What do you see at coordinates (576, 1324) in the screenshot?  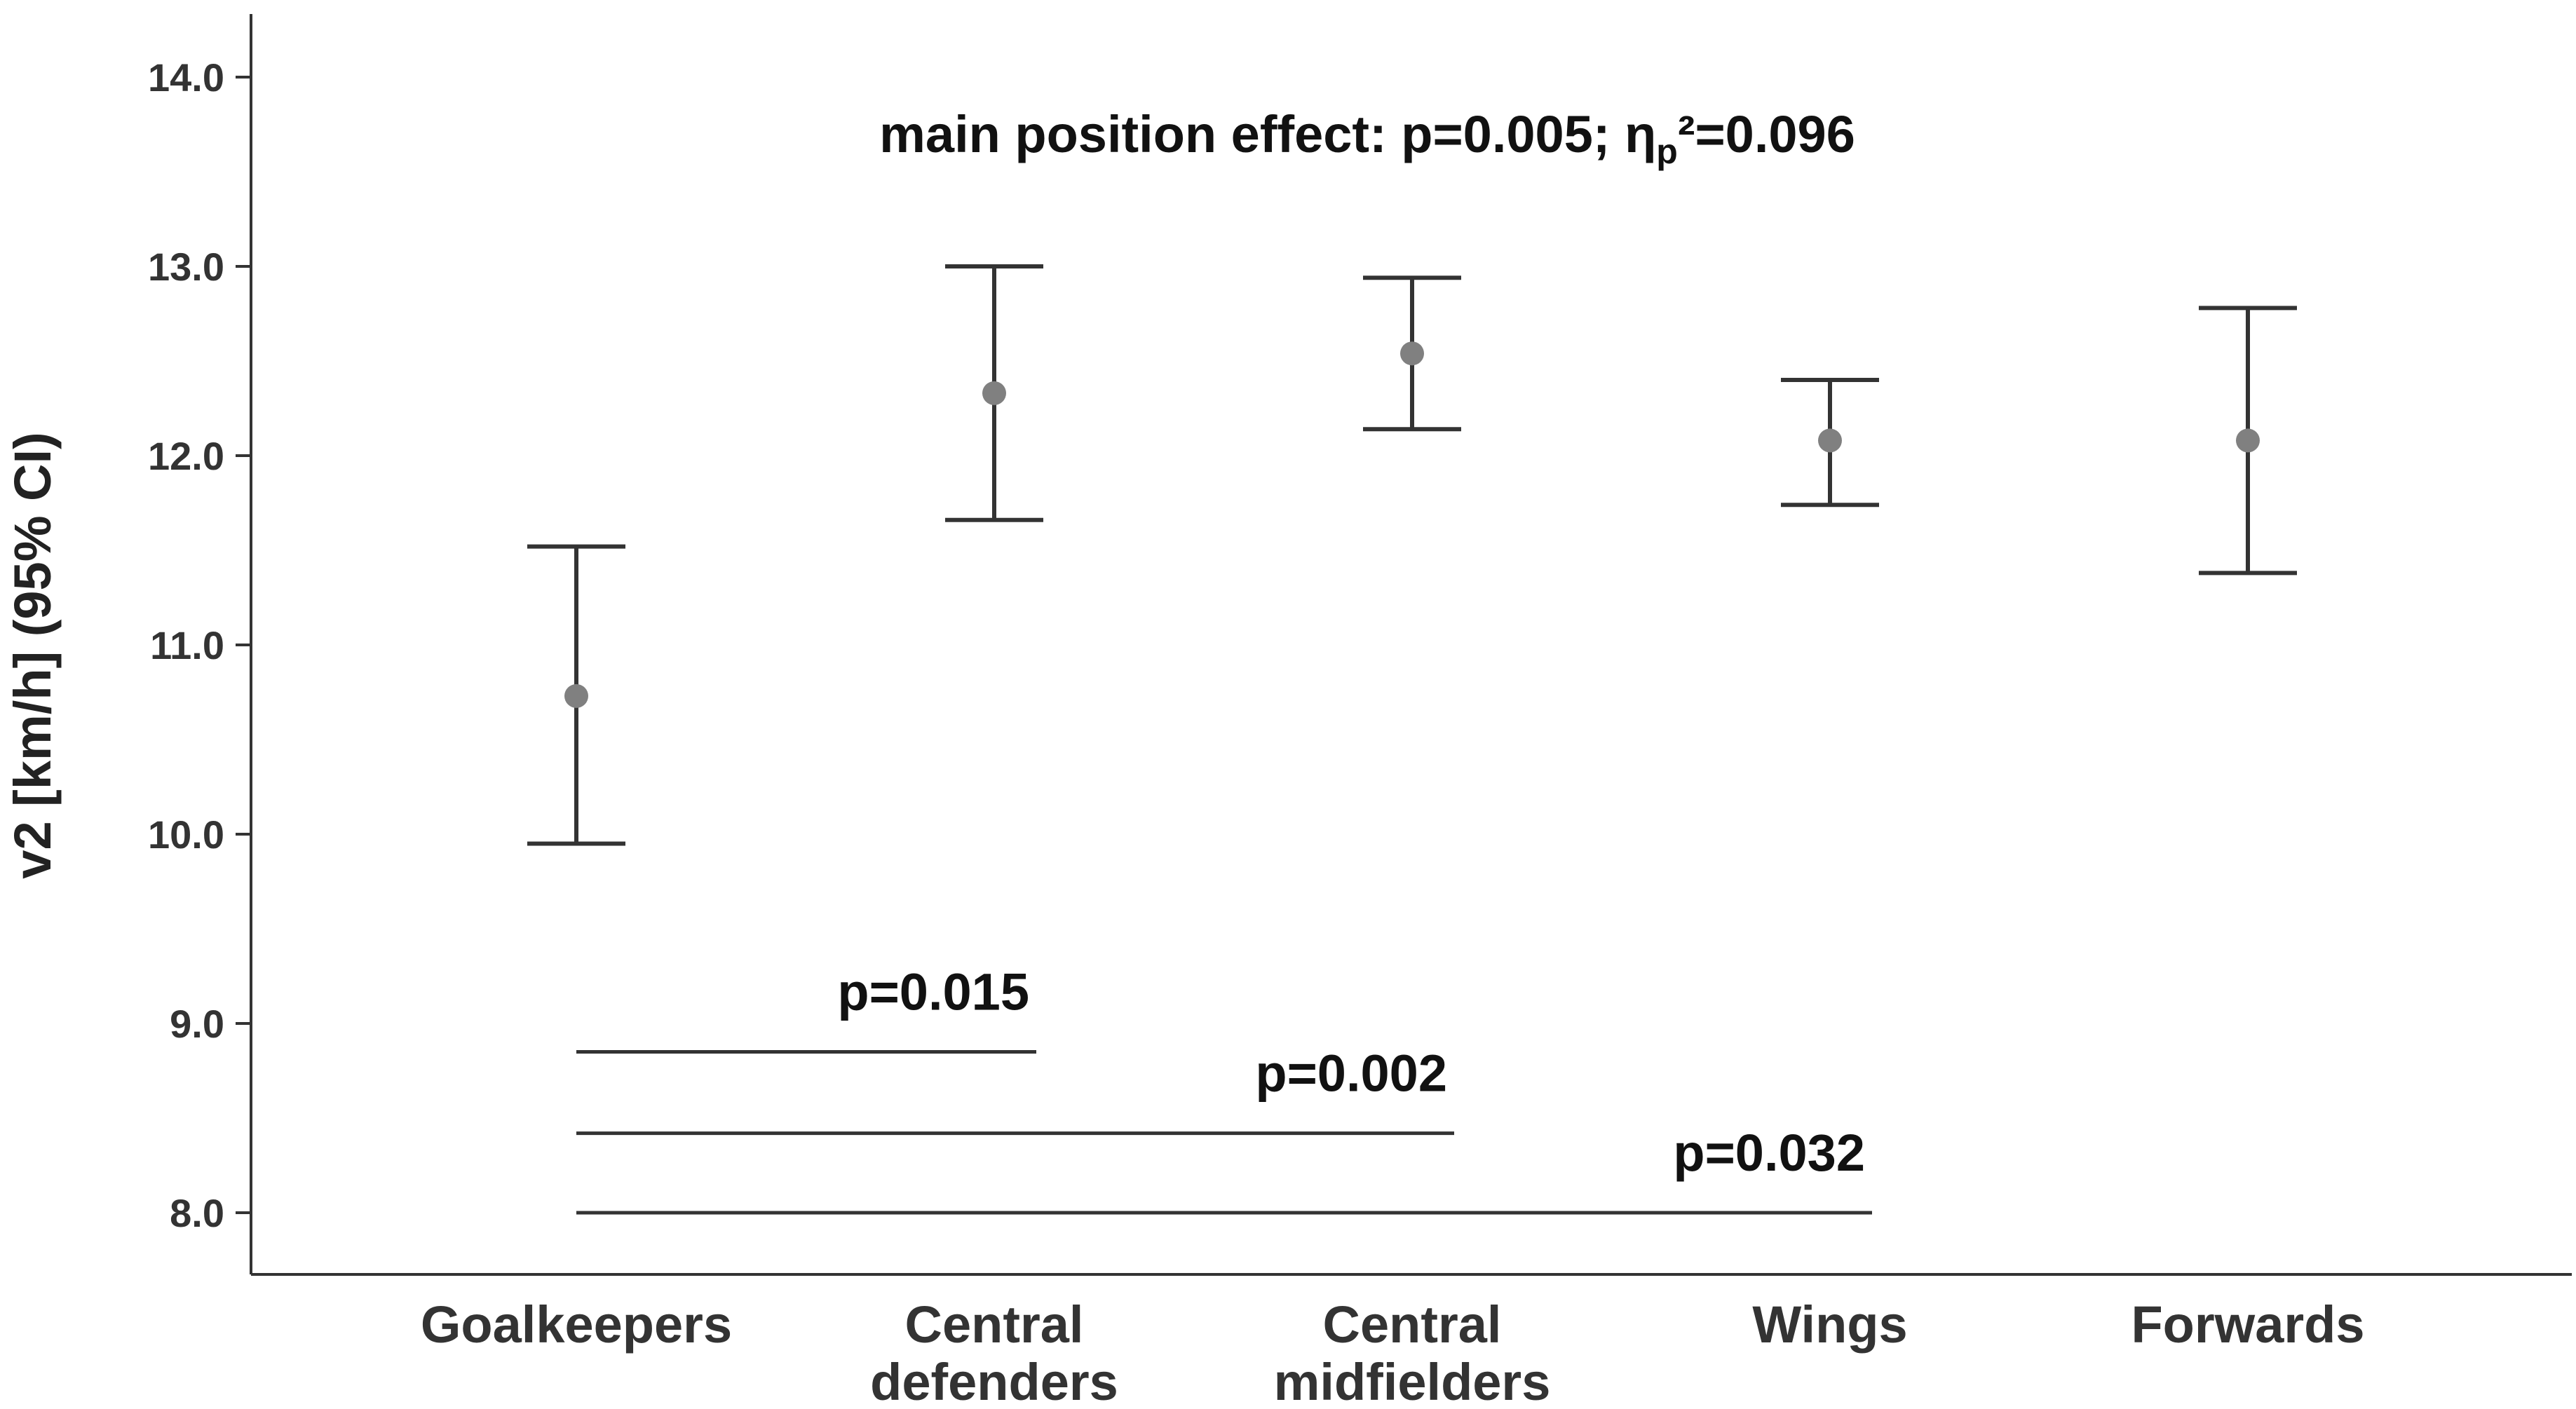 I see `x-category-label: Goalkeepers` at bounding box center [576, 1324].